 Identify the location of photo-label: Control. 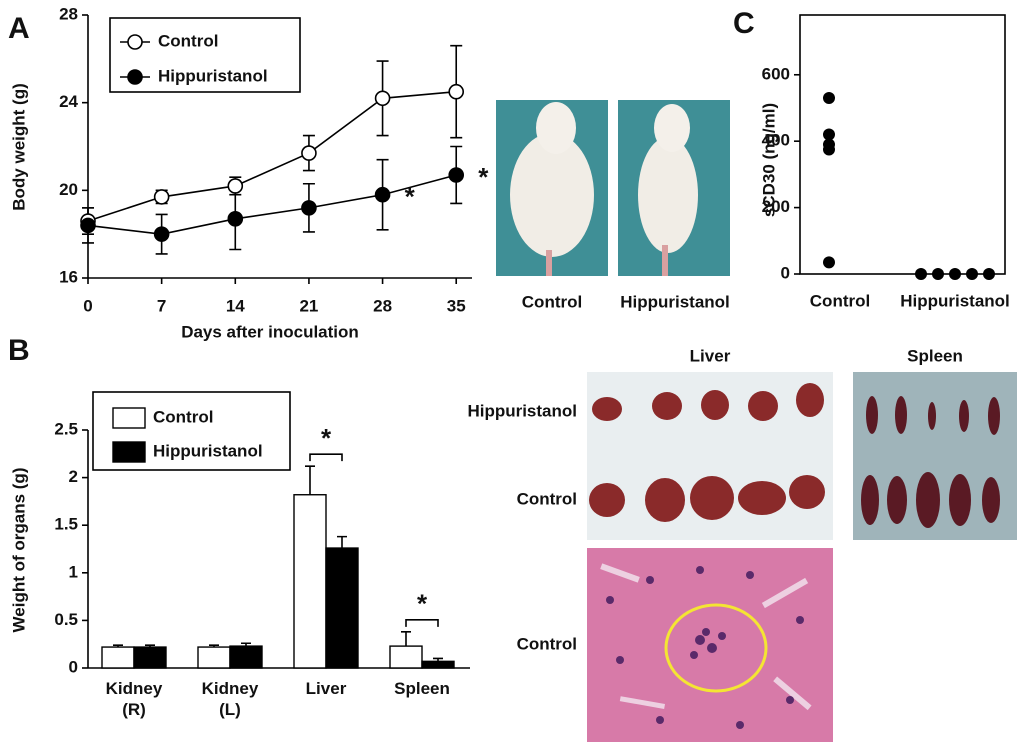
(552, 301).